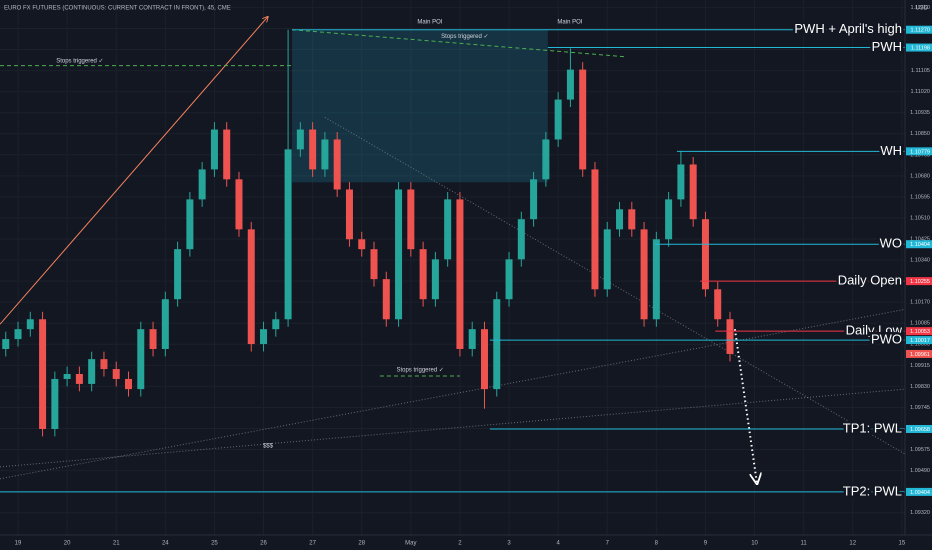 Image resolution: width=932 pixels, height=550 pixels. I want to click on level-label: PWH + April's high, so click(848, 28).